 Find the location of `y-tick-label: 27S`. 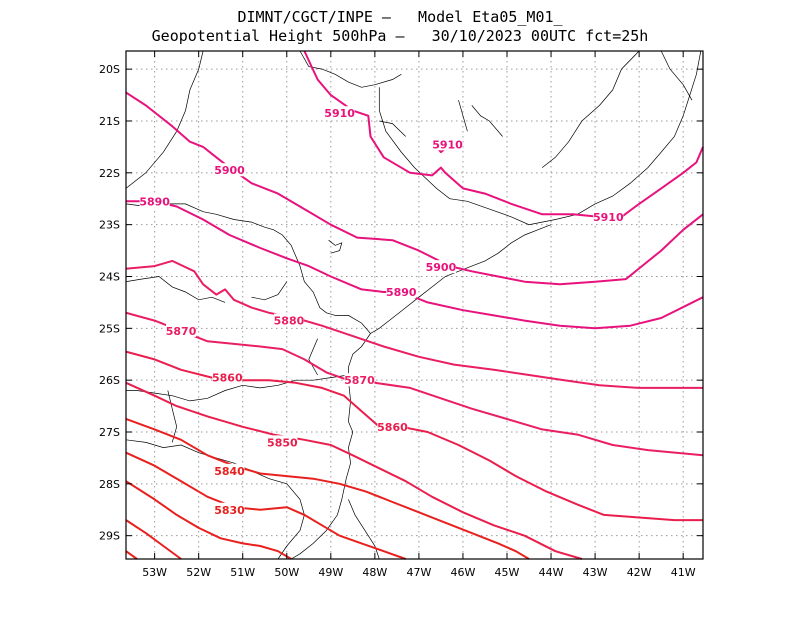

y-tick-label: 27S is located at coordinates (109, 432).